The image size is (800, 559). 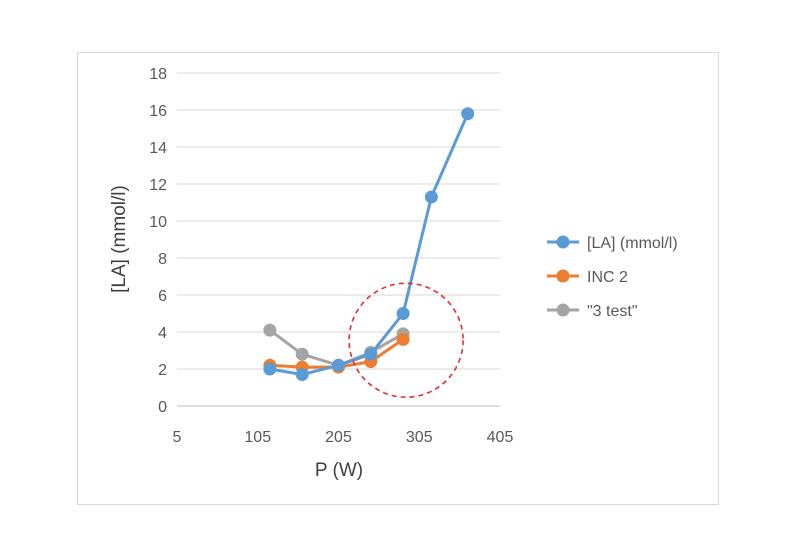 What do you see at coordinates (162, 407) in the screenshot?
I see `y-tick-label: 0` at bounding box center [162, 407].